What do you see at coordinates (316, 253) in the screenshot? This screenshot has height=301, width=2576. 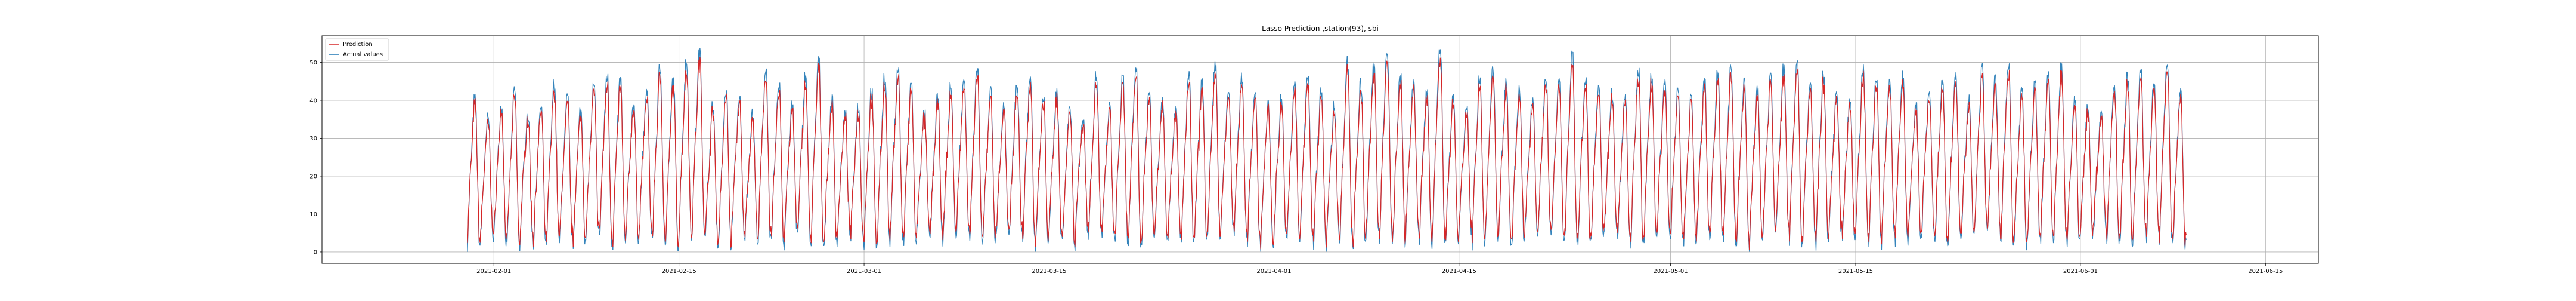 I see `y-tick-label: 0` at bounding box center [316, 253].